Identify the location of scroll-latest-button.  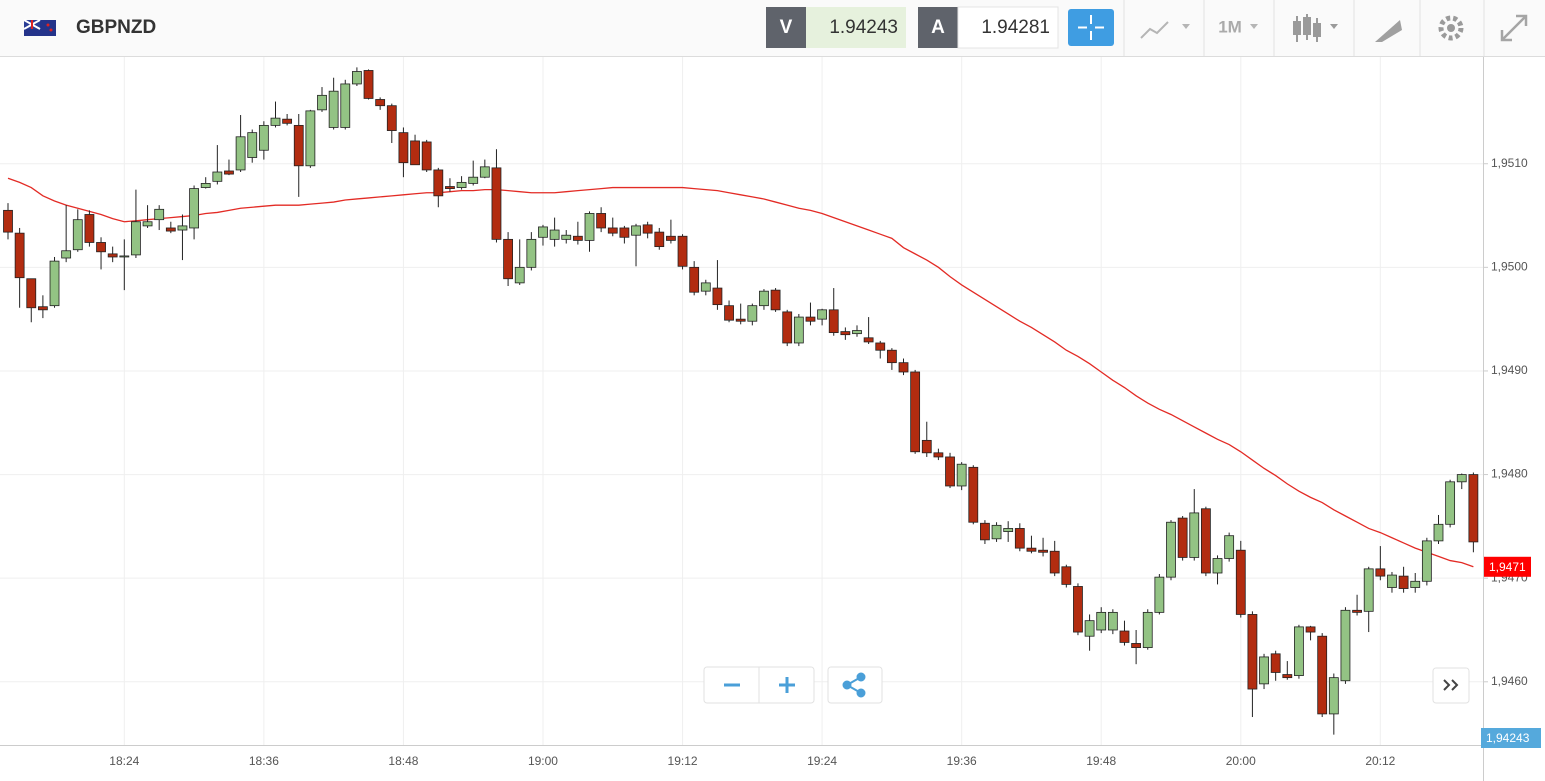
(1451, 685).